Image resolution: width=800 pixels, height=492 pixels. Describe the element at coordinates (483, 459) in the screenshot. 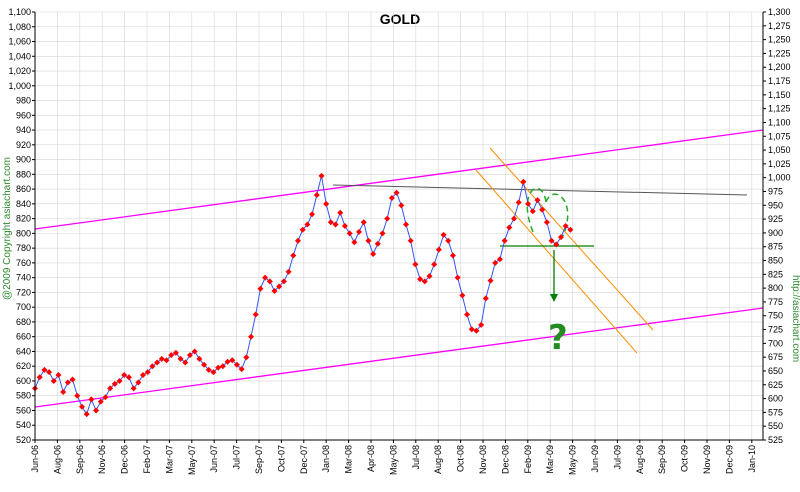

I see `x-tick-label: Nov-08` at that location.